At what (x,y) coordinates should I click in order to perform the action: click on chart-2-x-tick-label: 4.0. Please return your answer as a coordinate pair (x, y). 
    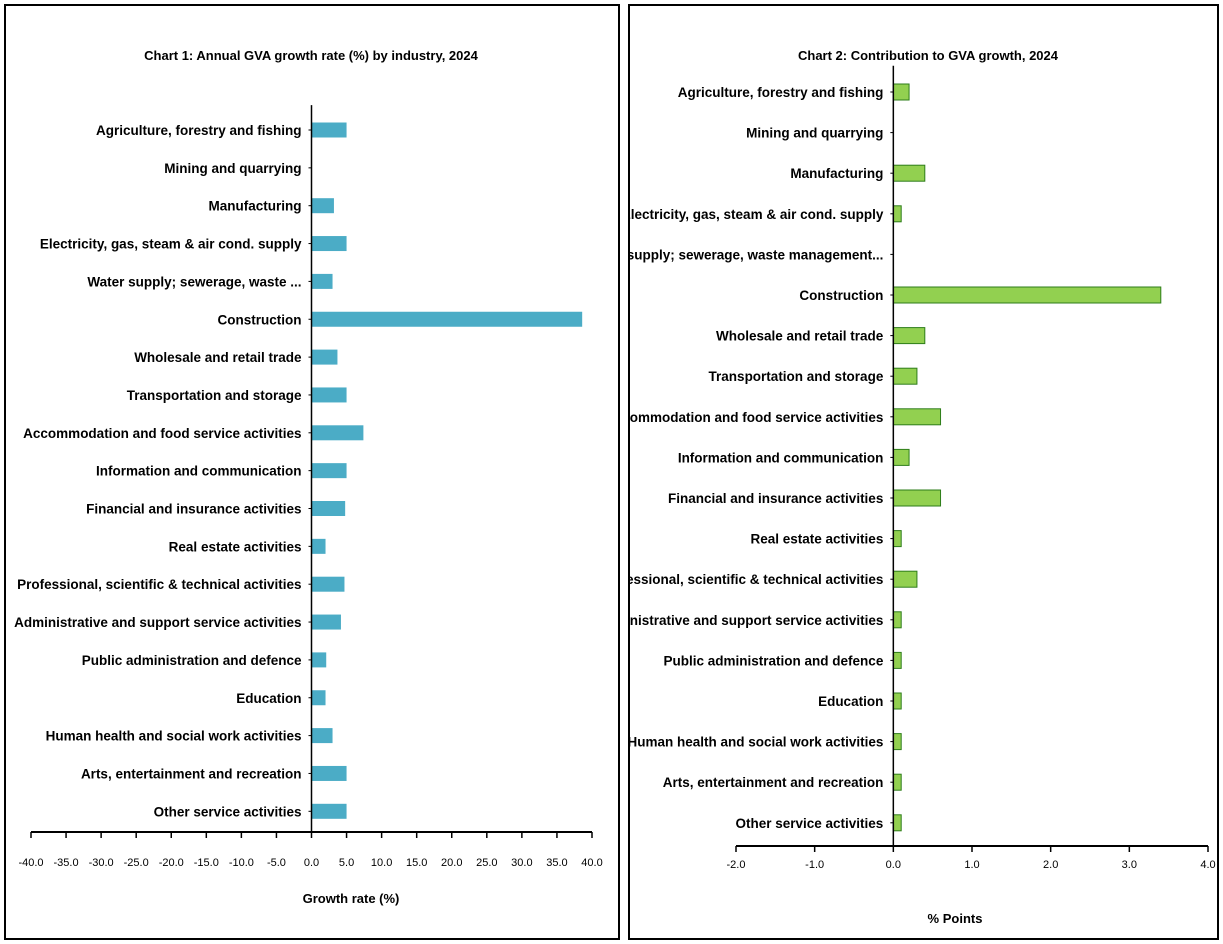
    Looking at the image, I should click on (1207, 865).